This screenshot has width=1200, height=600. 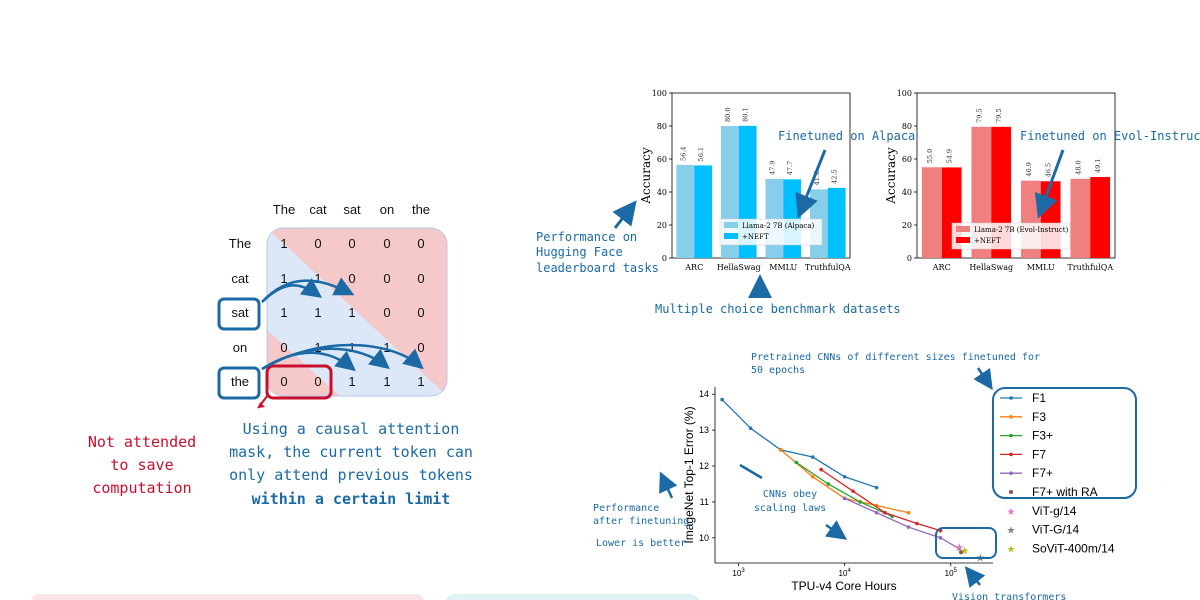 I want to click on series-f7, so click(x=881, y=500).